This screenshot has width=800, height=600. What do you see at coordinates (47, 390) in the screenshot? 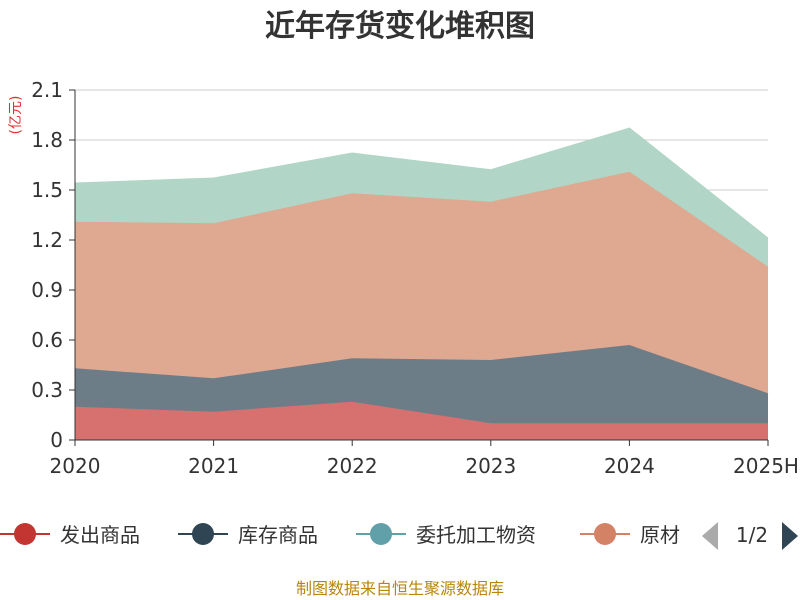
I see `y-tick-label: 0.3` at bounding box center [47, 390].